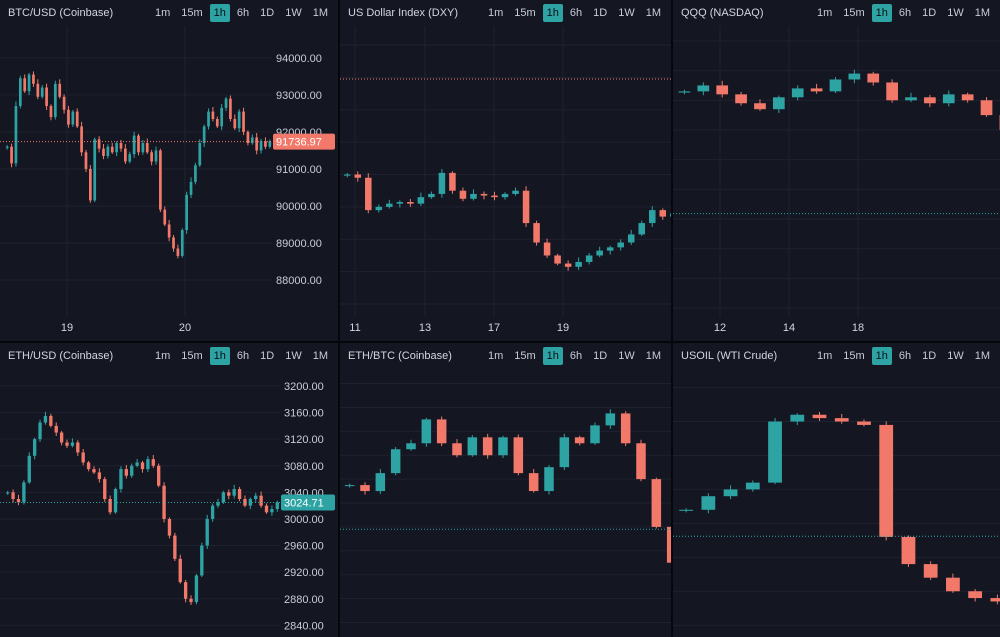 This screenshot has width=1000, height=637. Describe the element at coordinates (400, 356) in the screenshot. I see `chart-title: ETH/BTC (Coinbase)` at that location.